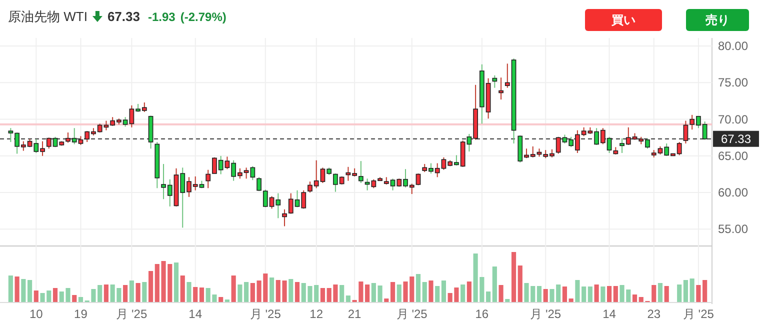 The width and height of the screenshot is (760, 328). What do you see at coordinates (733, 119) in the screenshot?
I see `y-tick-label: 70.00` at bounding box center [733, 119].